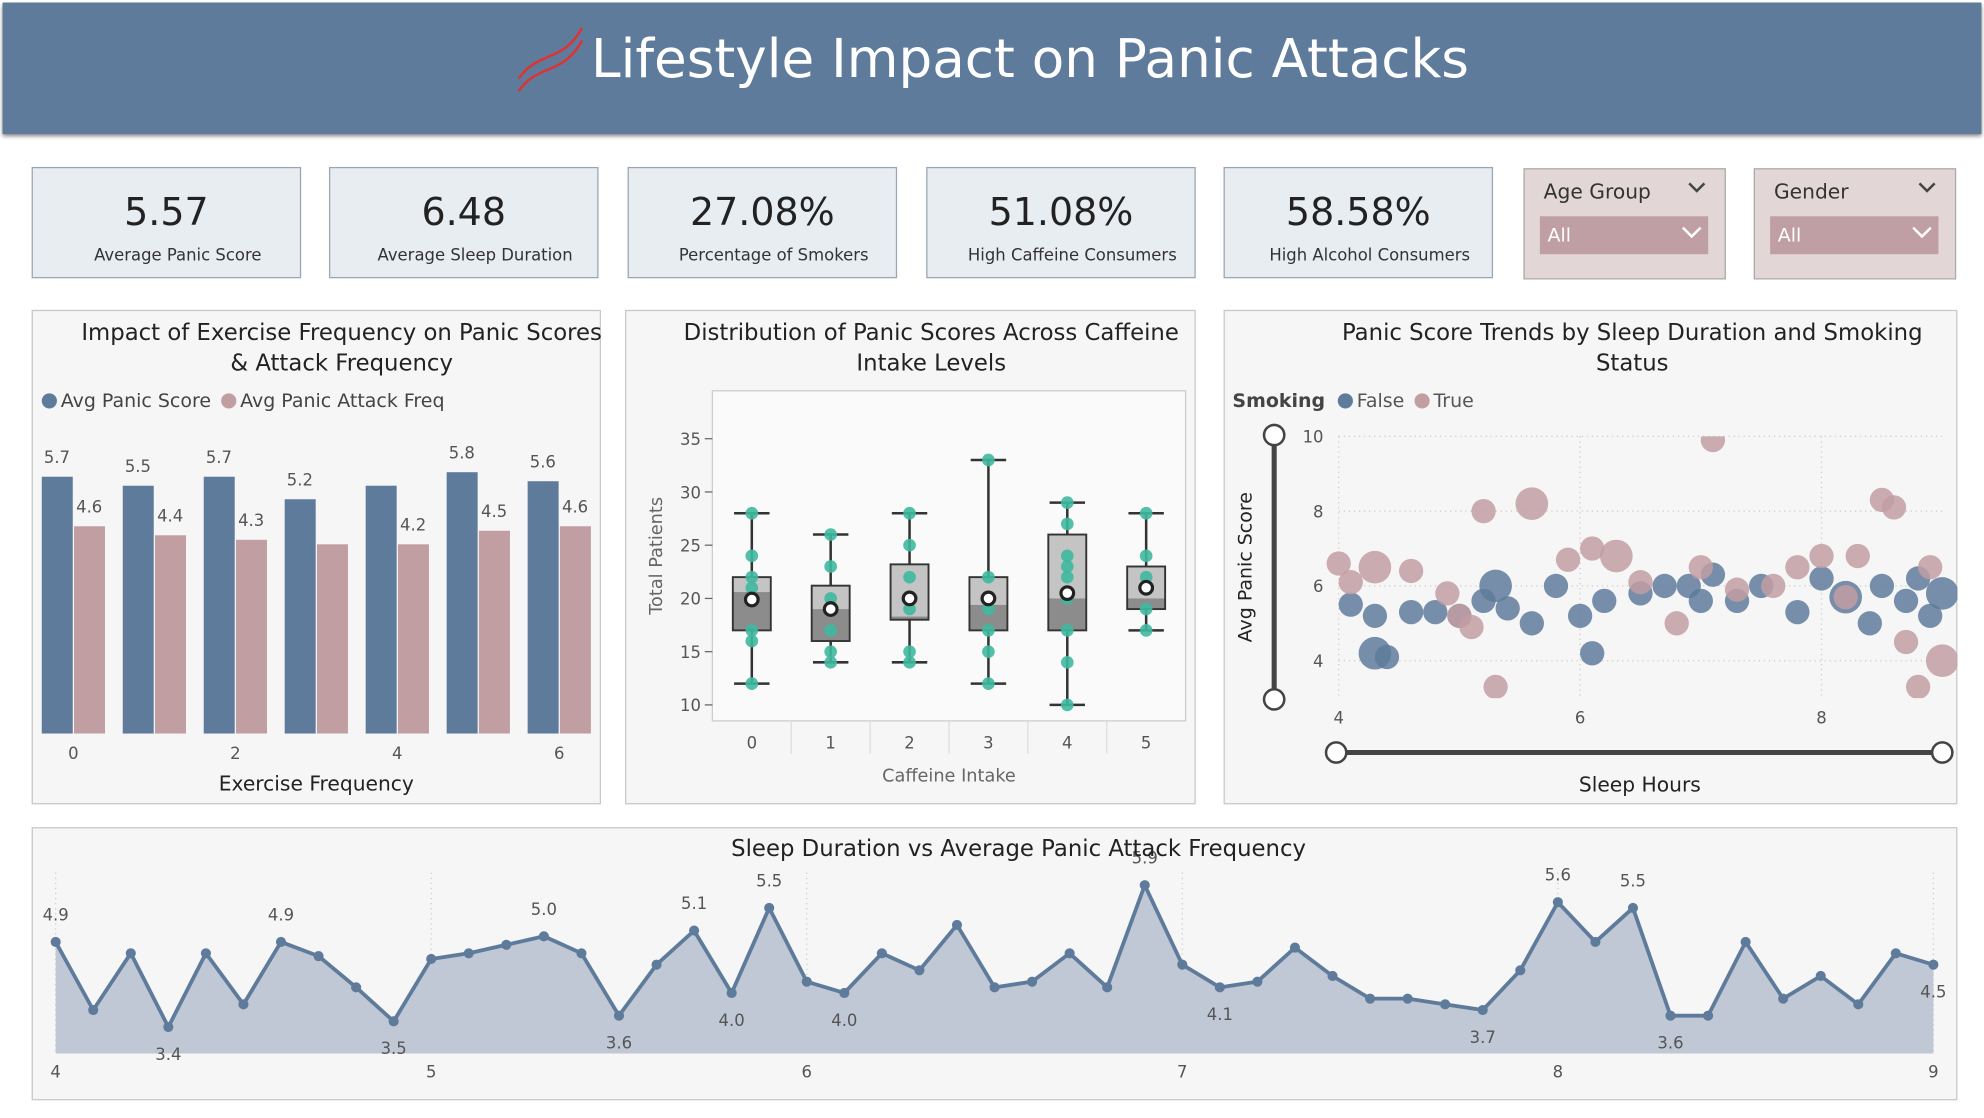  I want to click on y-tick-label: 35, so click(690, 439).